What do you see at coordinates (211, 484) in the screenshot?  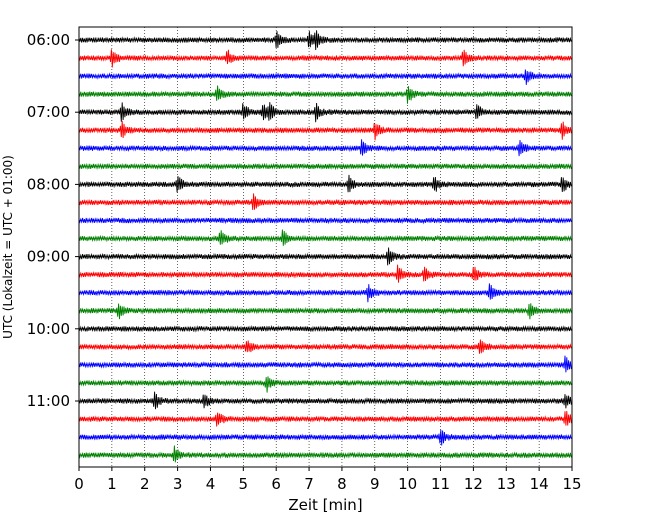 I see `x-tick-label: 4` at bounding box center [211, 484].